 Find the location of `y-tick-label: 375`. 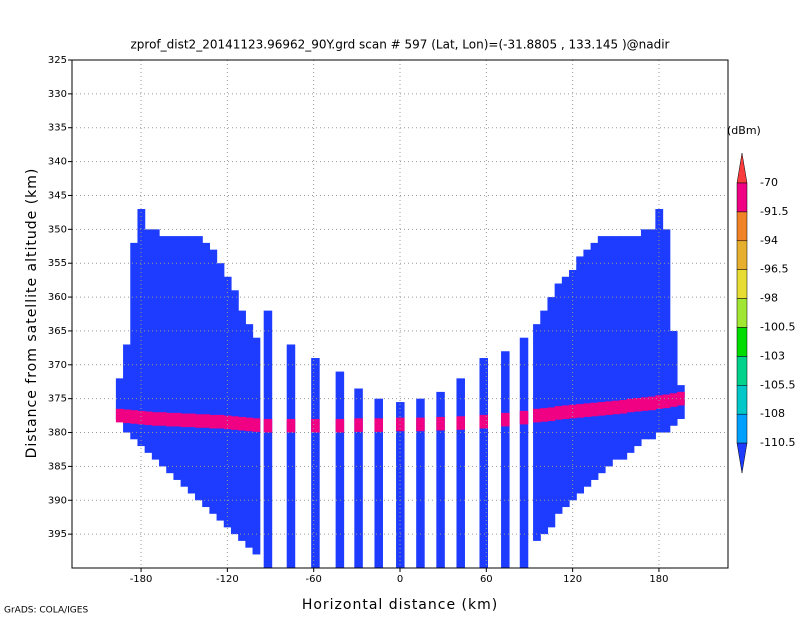

y-tick-label: 375 is located at coordinates (57, 399).